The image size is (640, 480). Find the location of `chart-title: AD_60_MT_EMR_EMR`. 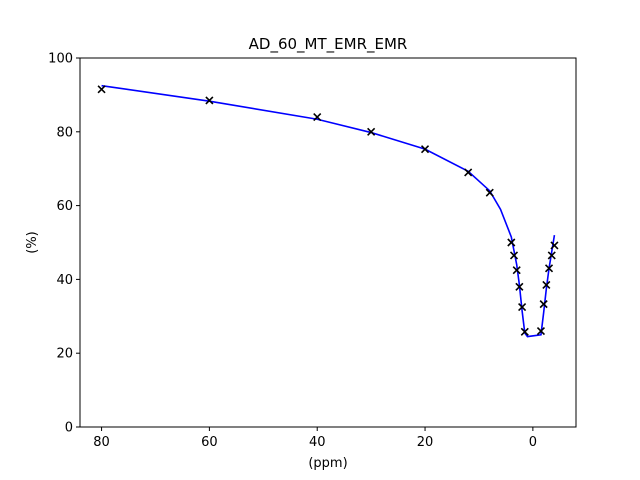

chart-title: AD_60_MT_EMR_EMR is located at coordinates (328, 44).